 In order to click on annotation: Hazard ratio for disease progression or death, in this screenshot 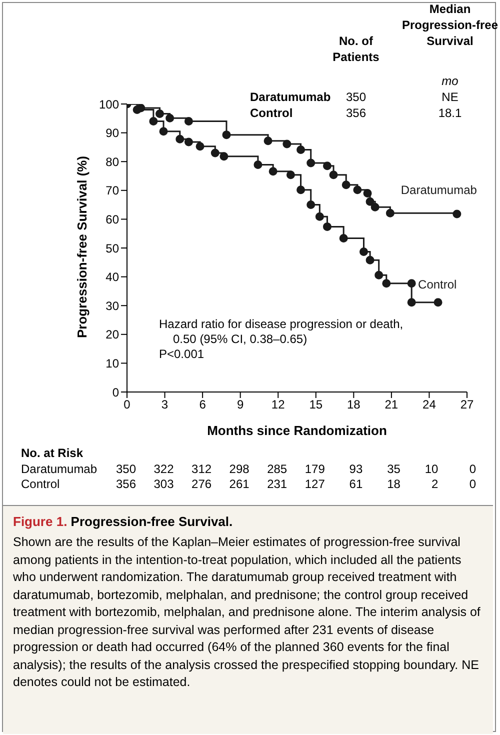, I will do `click(281, 324)`.